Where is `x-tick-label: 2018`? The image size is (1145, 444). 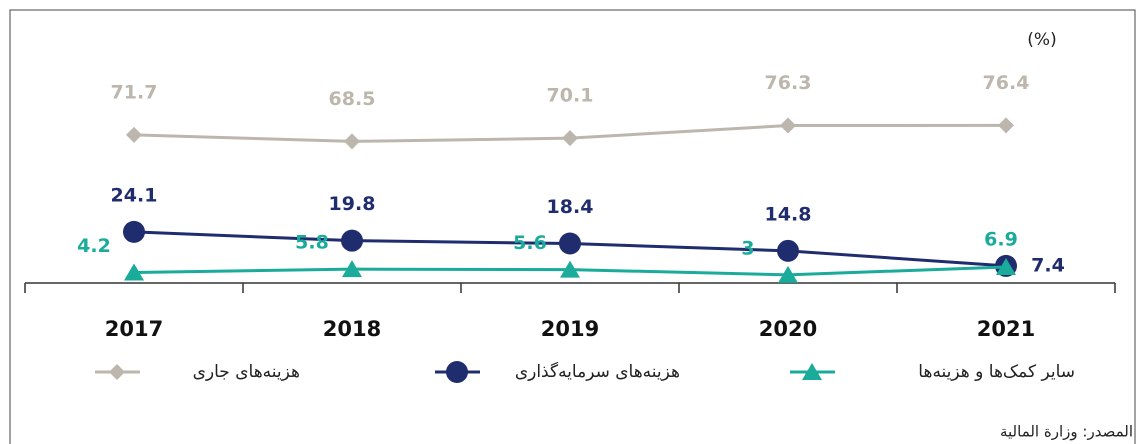 x-tick-label: 2018 is located at coordinates (352, 329).